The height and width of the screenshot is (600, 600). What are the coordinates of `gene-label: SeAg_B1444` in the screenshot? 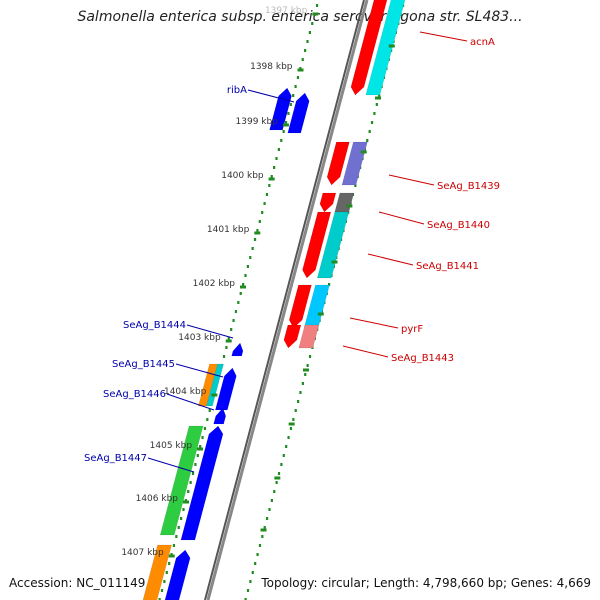 It's located at (154, 325).